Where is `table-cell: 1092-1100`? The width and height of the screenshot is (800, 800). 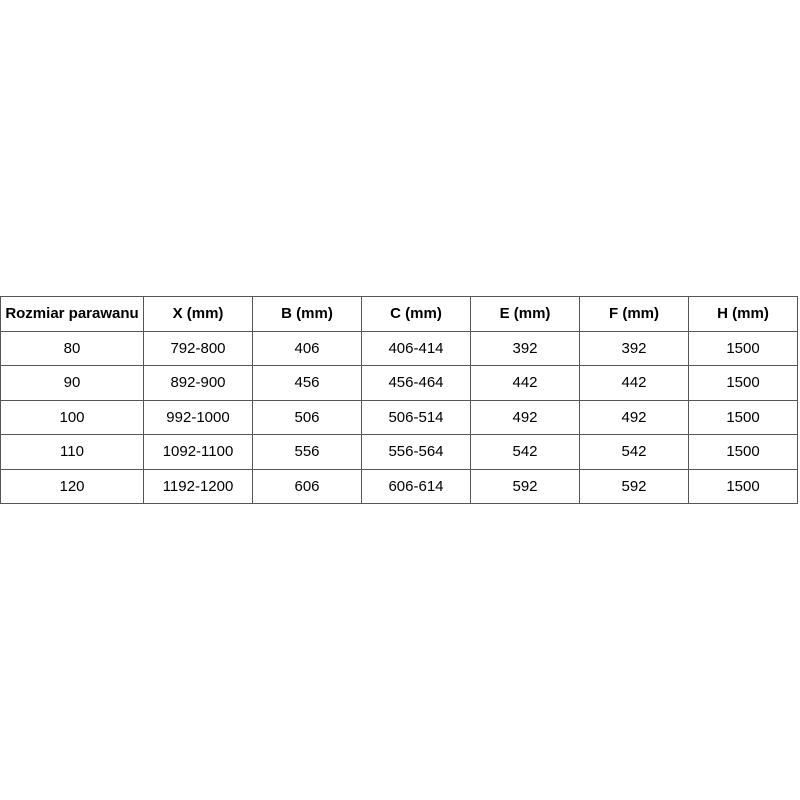
table-cell: 1092-1100 is located at coordinates (198, 452).